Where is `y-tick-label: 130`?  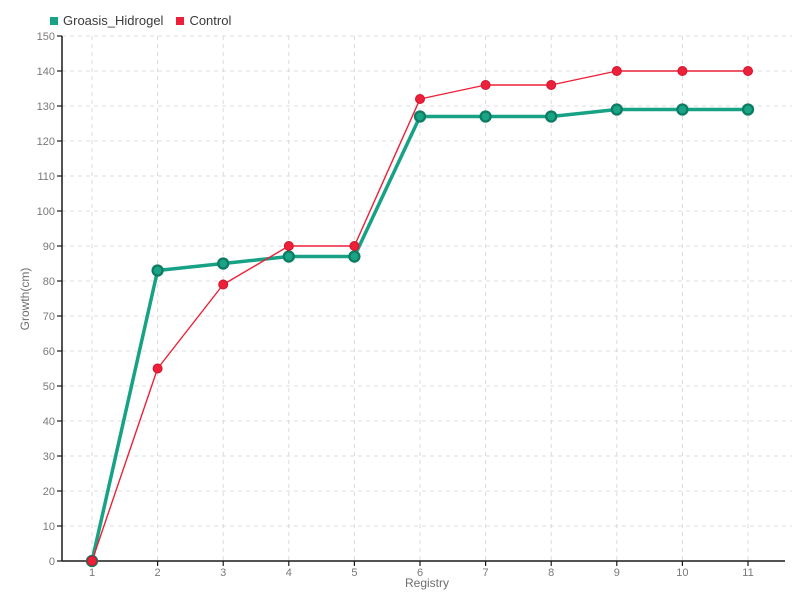 y-tick-label: 130 is located at coordinates (46, 107).